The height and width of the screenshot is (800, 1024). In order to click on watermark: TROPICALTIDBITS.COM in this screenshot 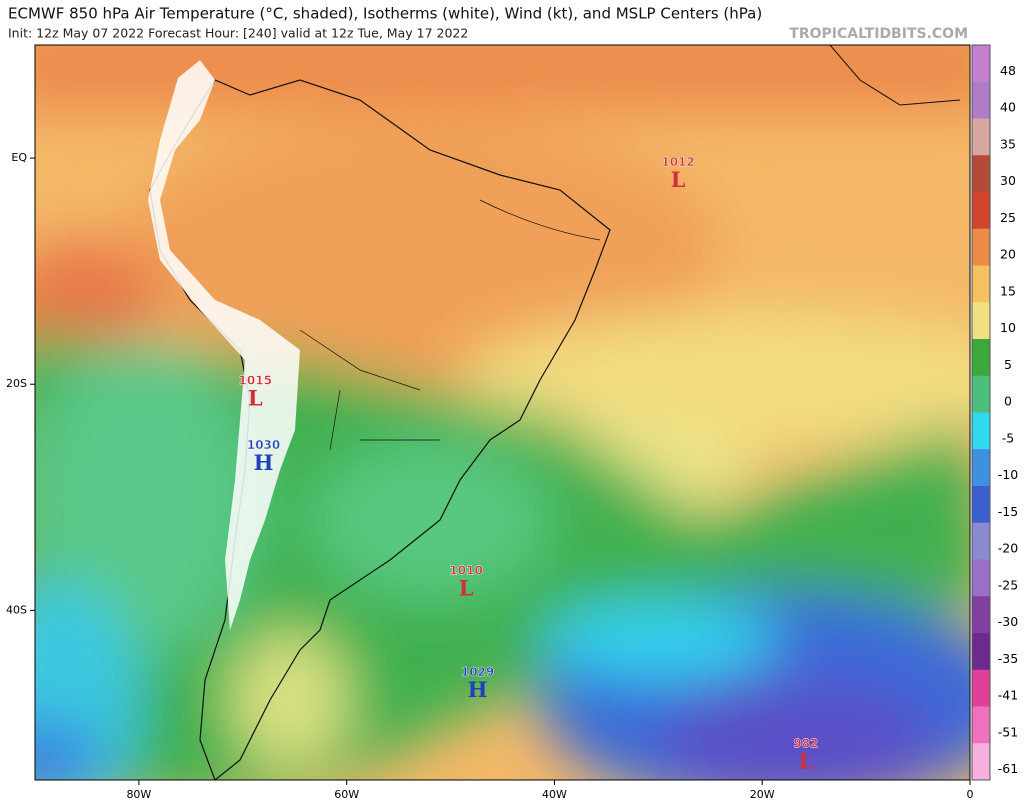, I will do `click(878, 34)`.